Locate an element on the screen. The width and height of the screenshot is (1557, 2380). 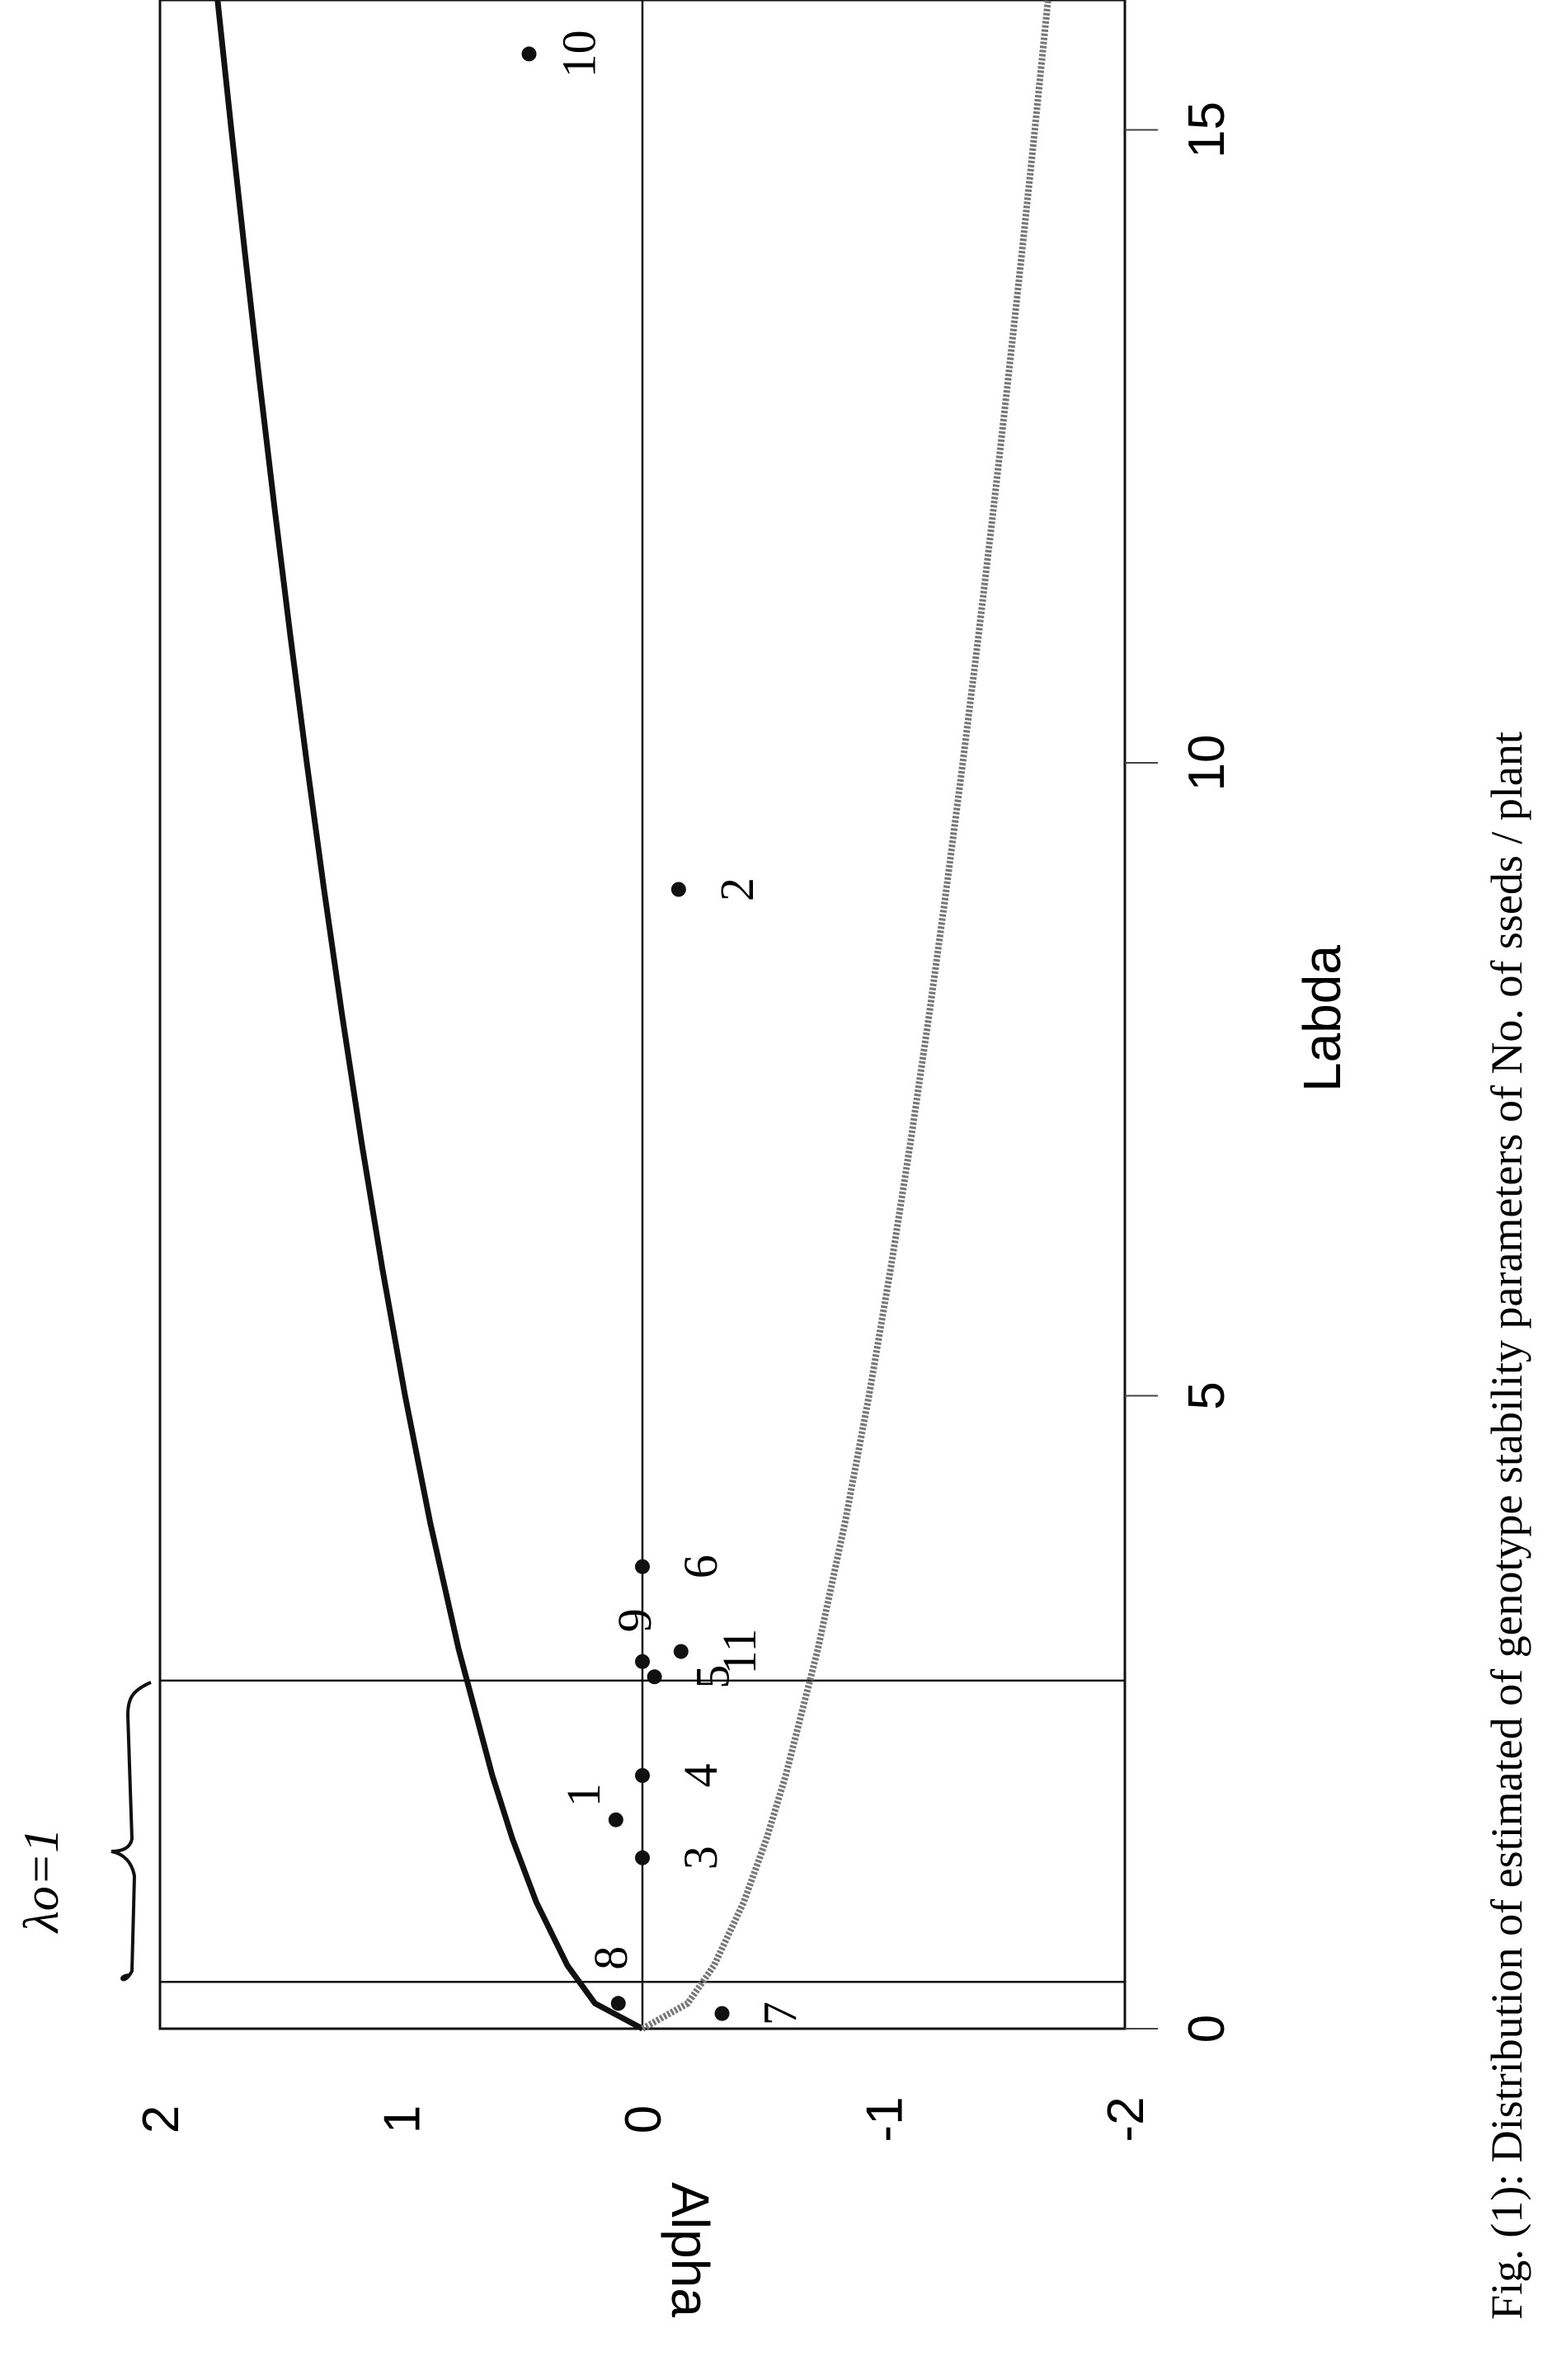
y-tick-label: -2 is located at coordinates (1126, 2119).